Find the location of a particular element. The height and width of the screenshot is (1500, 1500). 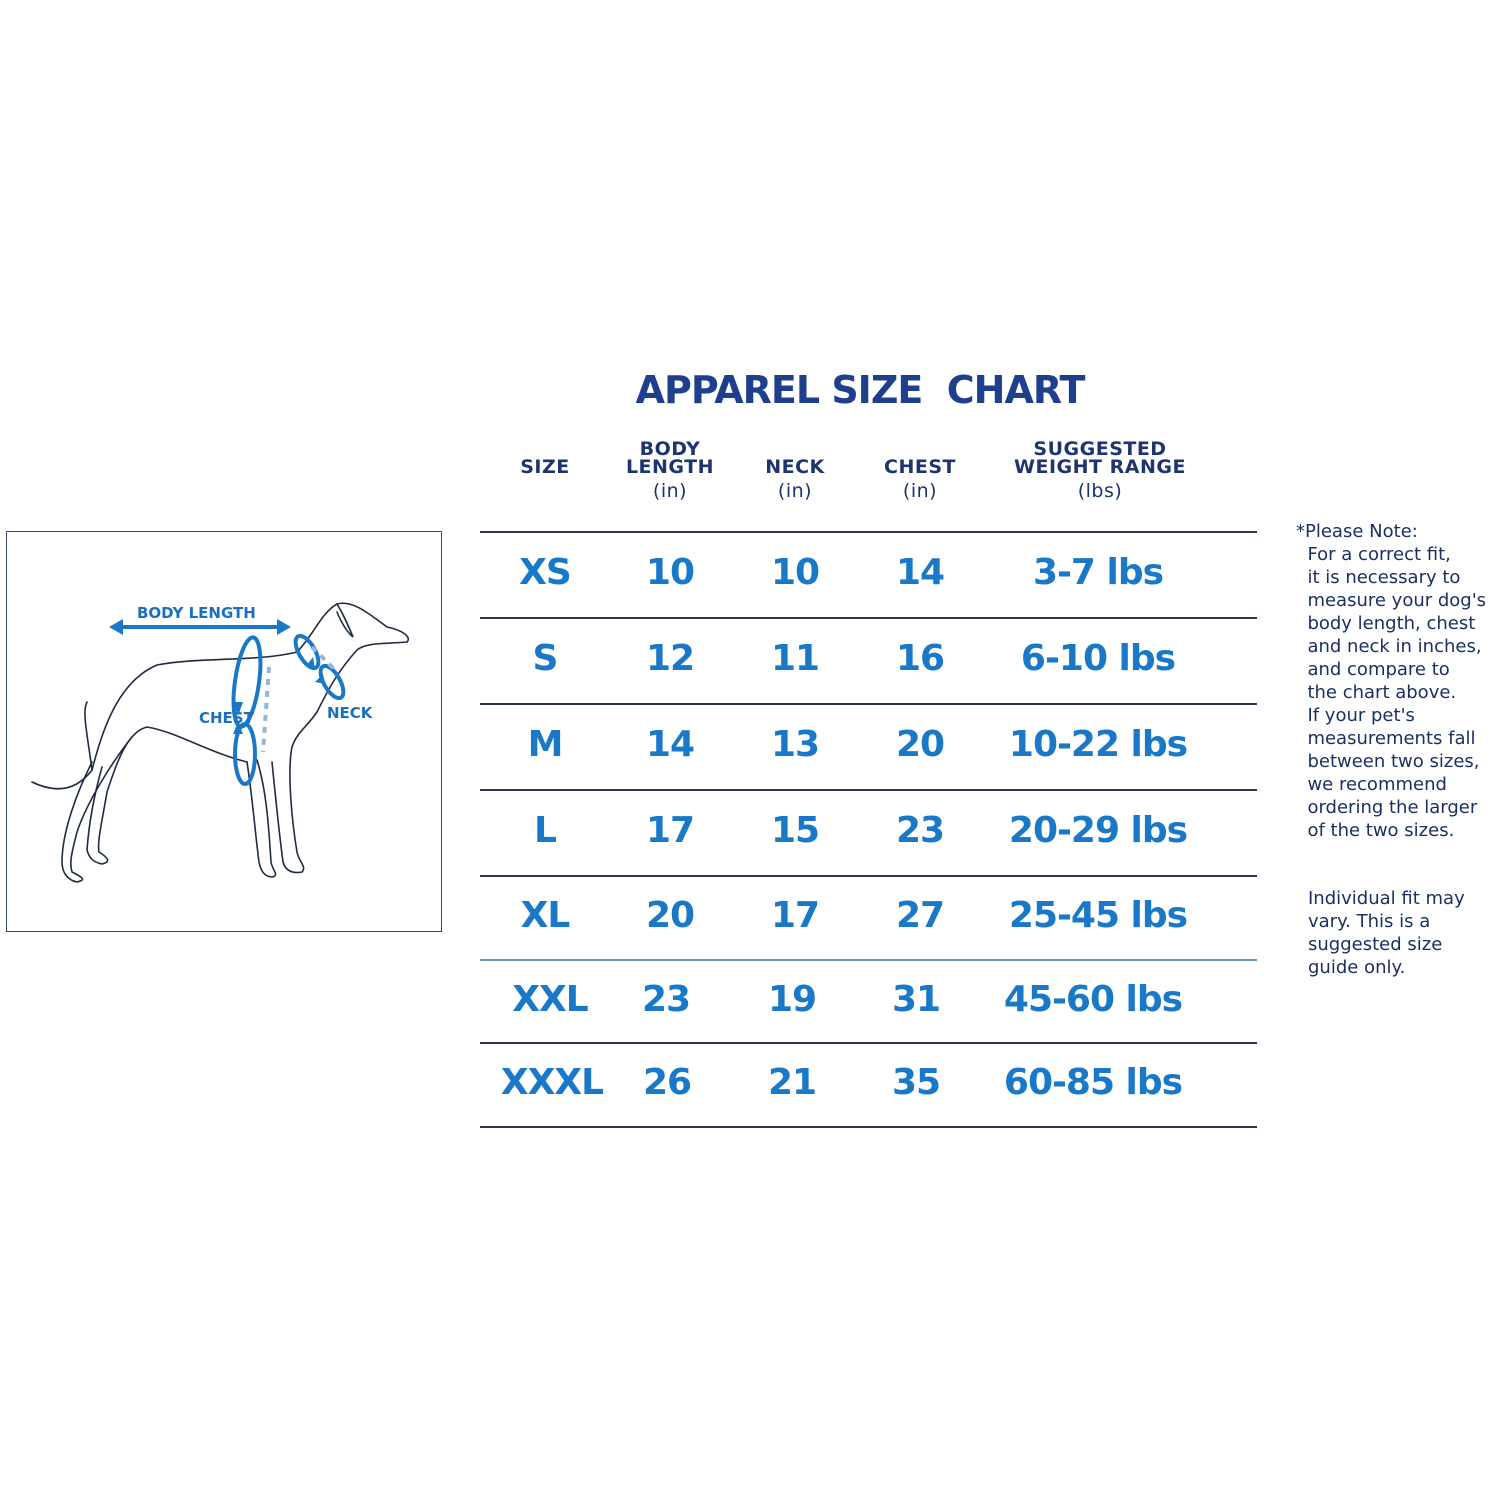

note-line: If your pet's is located at coordinates (1355, 715).